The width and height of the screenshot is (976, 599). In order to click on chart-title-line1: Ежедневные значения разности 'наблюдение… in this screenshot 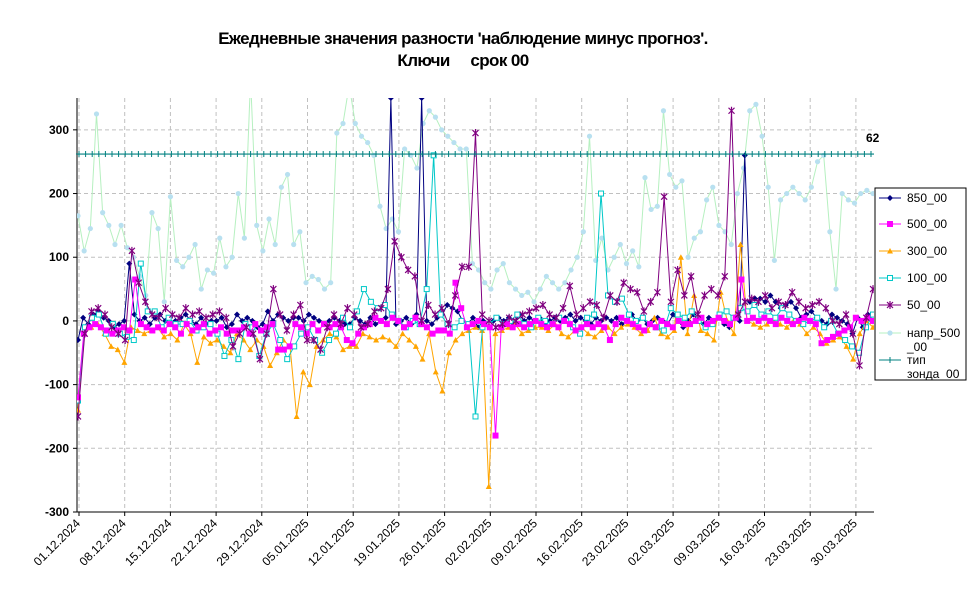, I will do `click(463, 38)`.